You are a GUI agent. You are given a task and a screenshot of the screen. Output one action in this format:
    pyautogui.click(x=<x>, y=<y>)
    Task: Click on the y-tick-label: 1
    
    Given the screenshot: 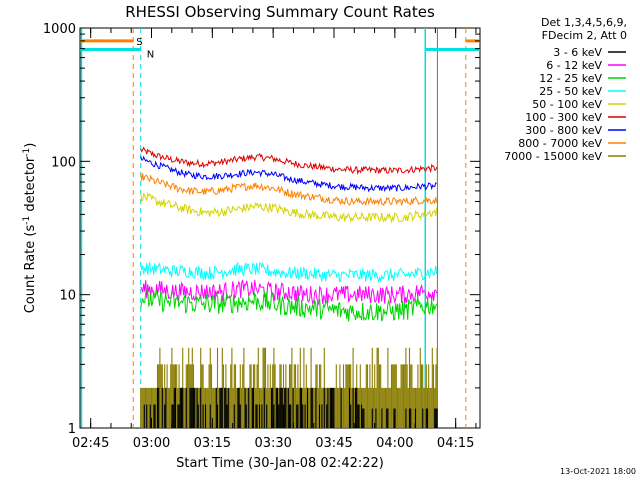 What is the action you would take?
    pyautogui.click(x=72, y=429)
    